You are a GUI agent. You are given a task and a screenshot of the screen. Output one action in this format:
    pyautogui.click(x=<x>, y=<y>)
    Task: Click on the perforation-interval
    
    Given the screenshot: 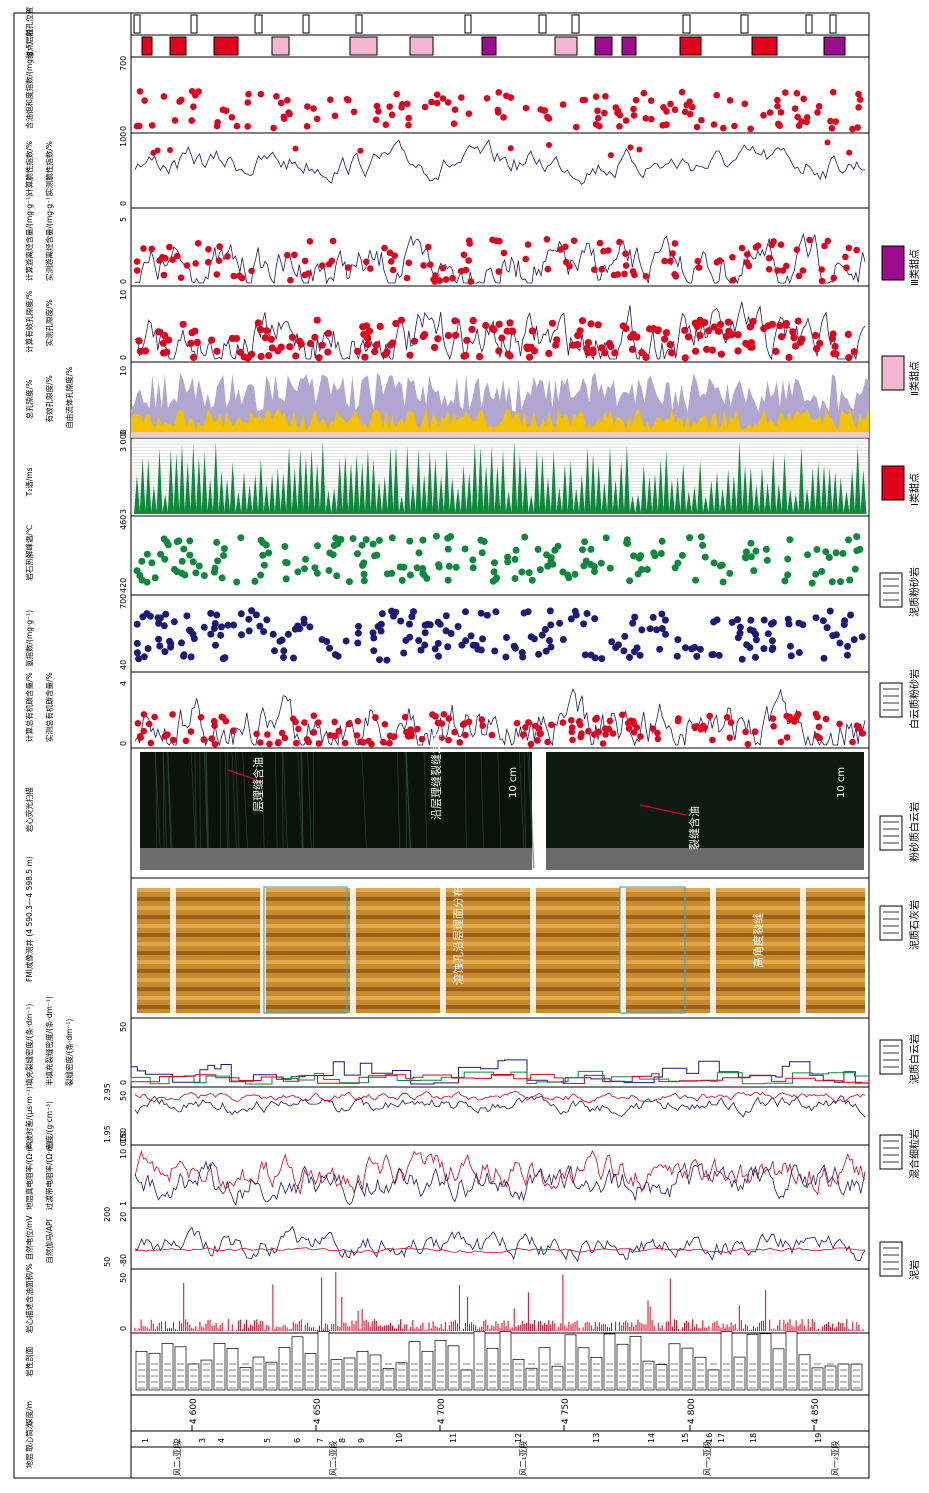 What is the action you would take?
    pyautogui.click(x=306, y=24)
    